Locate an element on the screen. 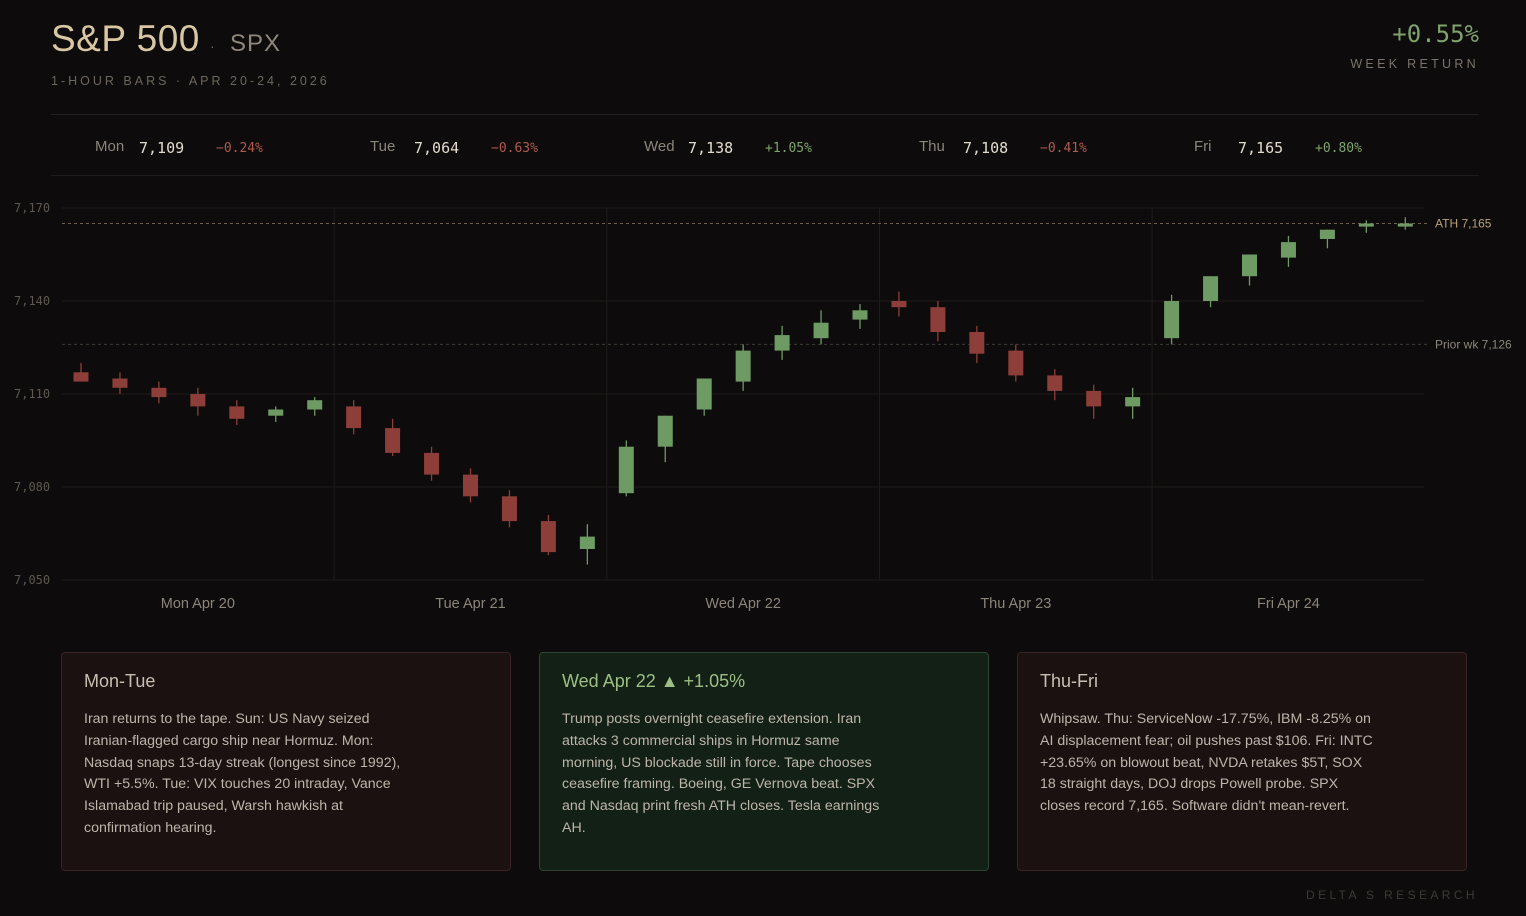  day-stat-close: 7,064 is located at coordinates (437, 148).